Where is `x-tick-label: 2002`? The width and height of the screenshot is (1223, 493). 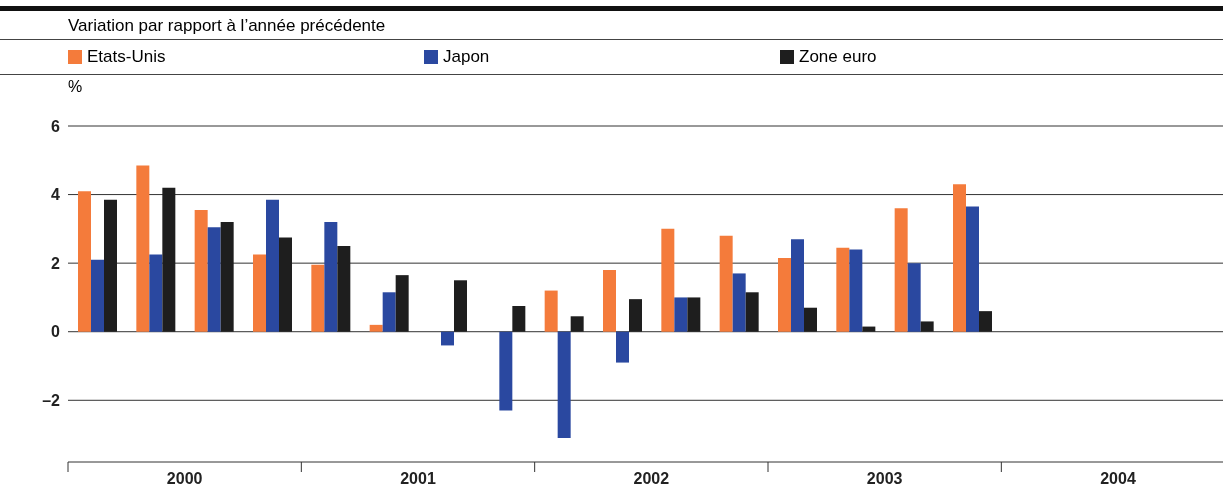
x-tick-label: 2002 is located at coordinates (651, 478).